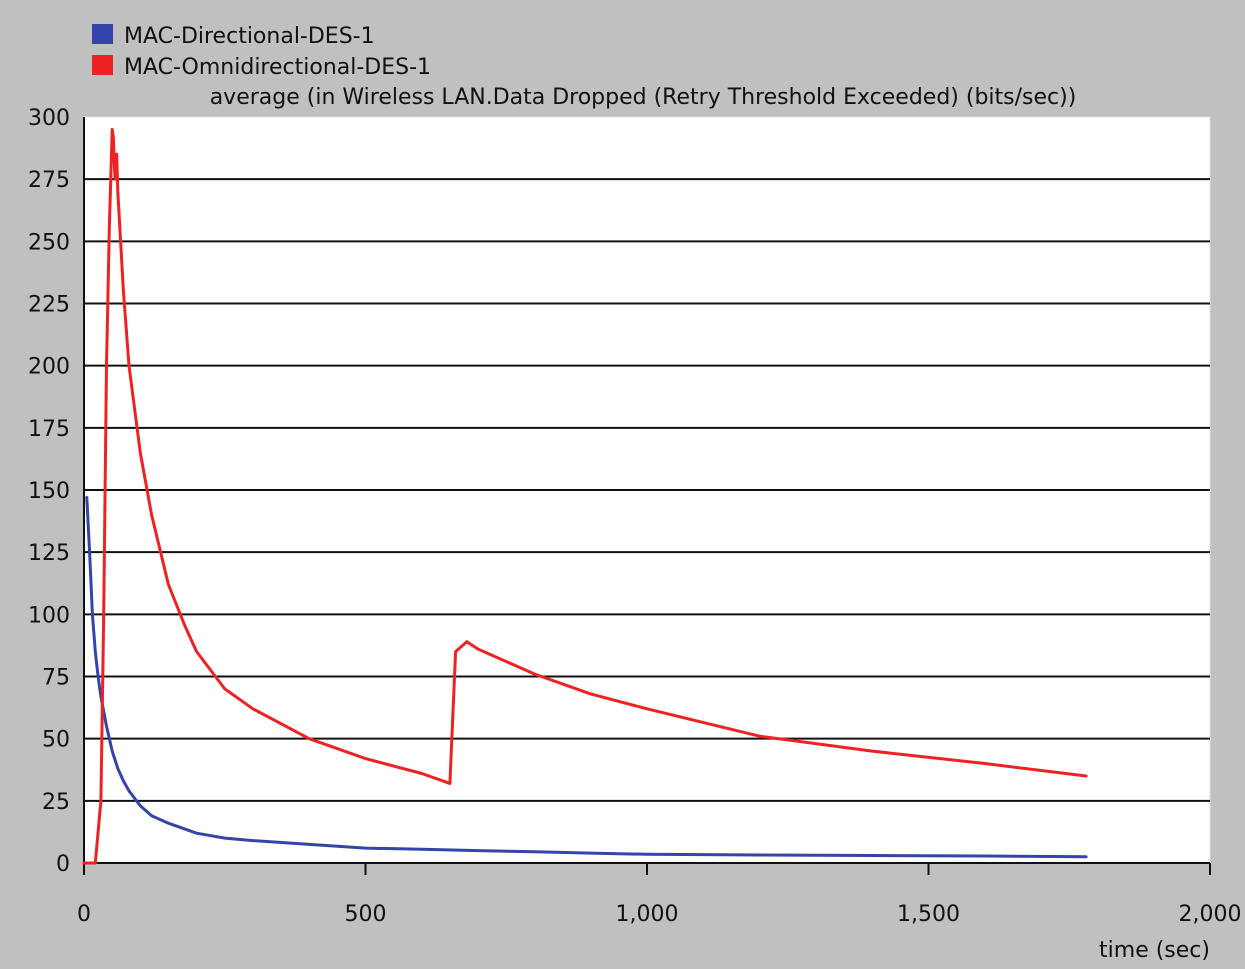  What do you see at coordinates (1154, 950) in the screenshot?
I see `x-axis-title: time (sec)` at bounding box center [1154, 950].